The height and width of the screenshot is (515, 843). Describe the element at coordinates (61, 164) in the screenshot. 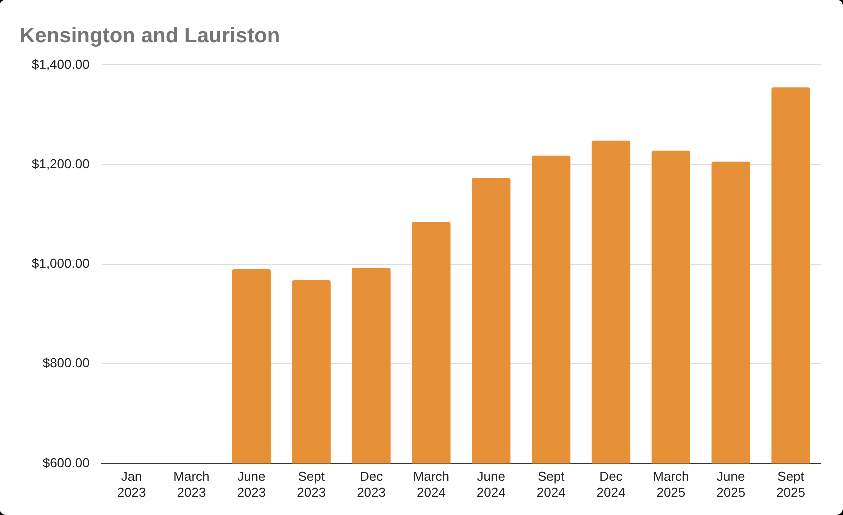

I see `y-tick-label: $1,200.00` at that location.